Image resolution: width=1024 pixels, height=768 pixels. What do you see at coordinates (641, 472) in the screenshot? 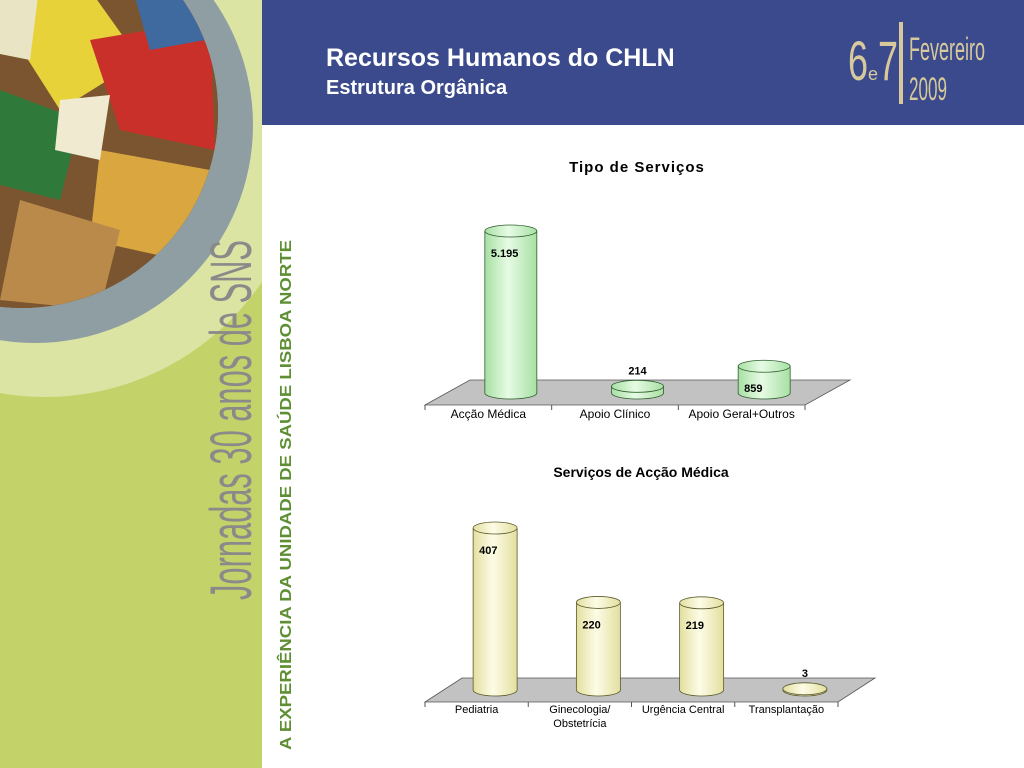
I see `chart-title: Serviços de Acção Médica` at bounding box center [641, 472].